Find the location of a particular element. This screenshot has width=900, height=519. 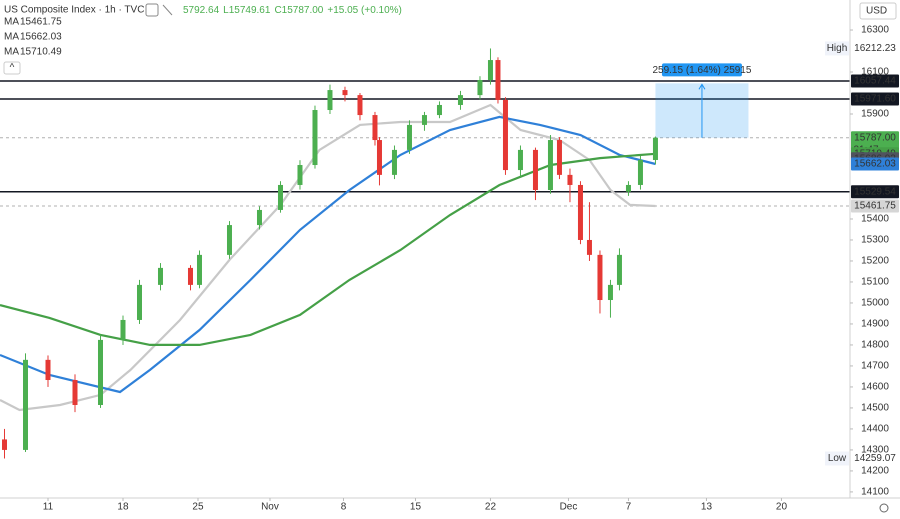

settings-gear is located at coordinates (884, 508).